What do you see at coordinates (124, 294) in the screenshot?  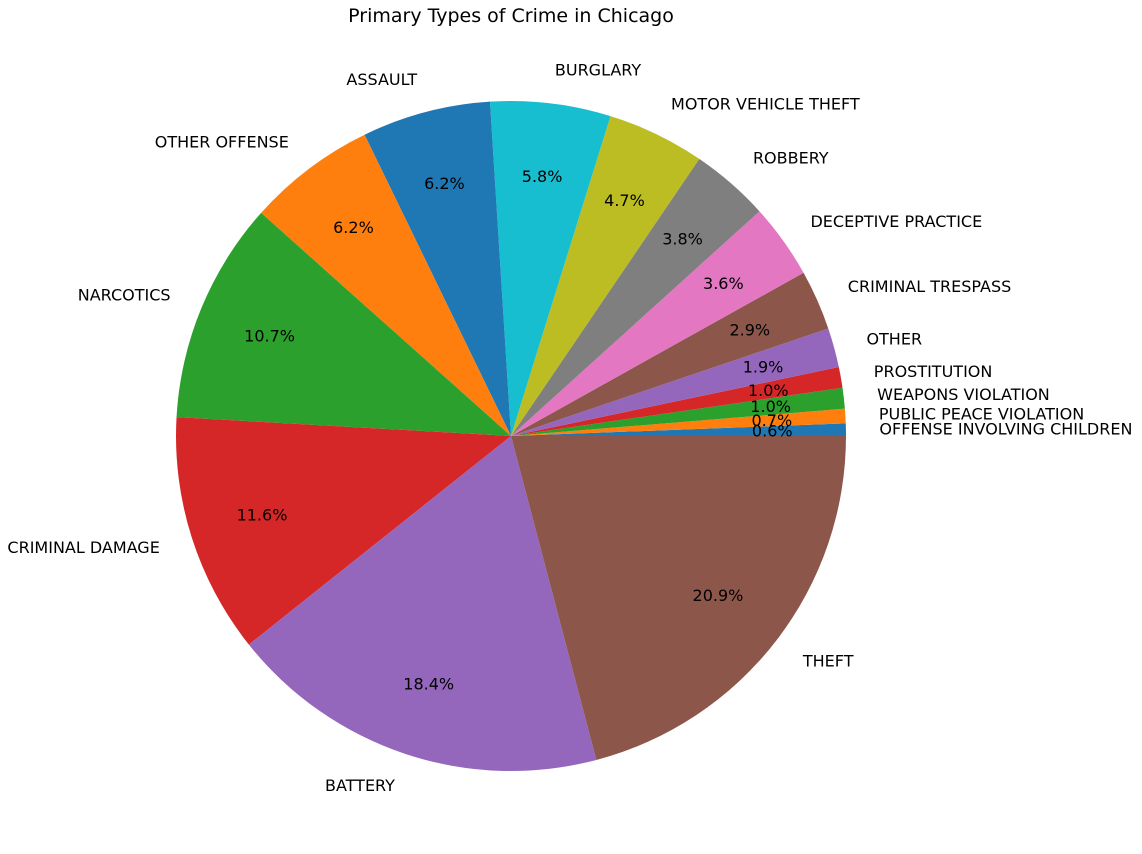 I see `category-label-narcotics: NARCOTICS` at bounding box center [124, 294].